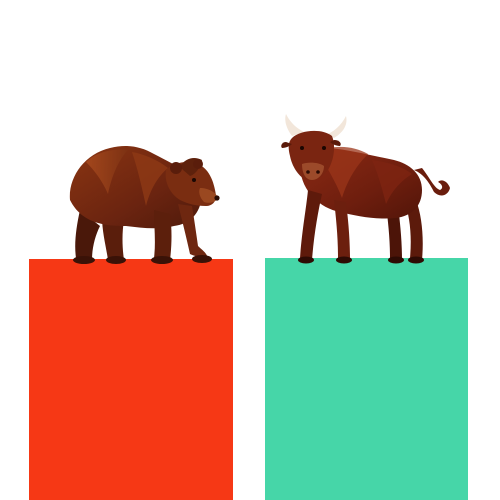 The height and width of the screenshot is (500, 500). What do you see at coordinates (365, 189) in the screenshot?
I see `bull-icon` at bounding box center [365, 189].